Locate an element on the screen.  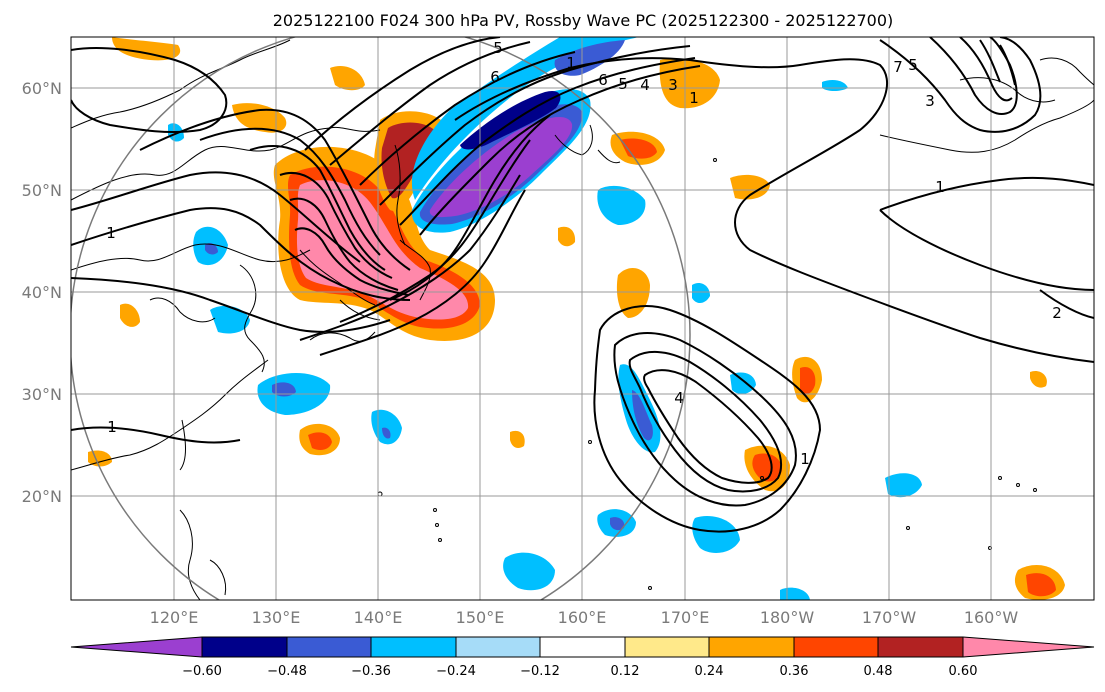
lat-label-30n: 30°N is located at coordinates (42, 394).